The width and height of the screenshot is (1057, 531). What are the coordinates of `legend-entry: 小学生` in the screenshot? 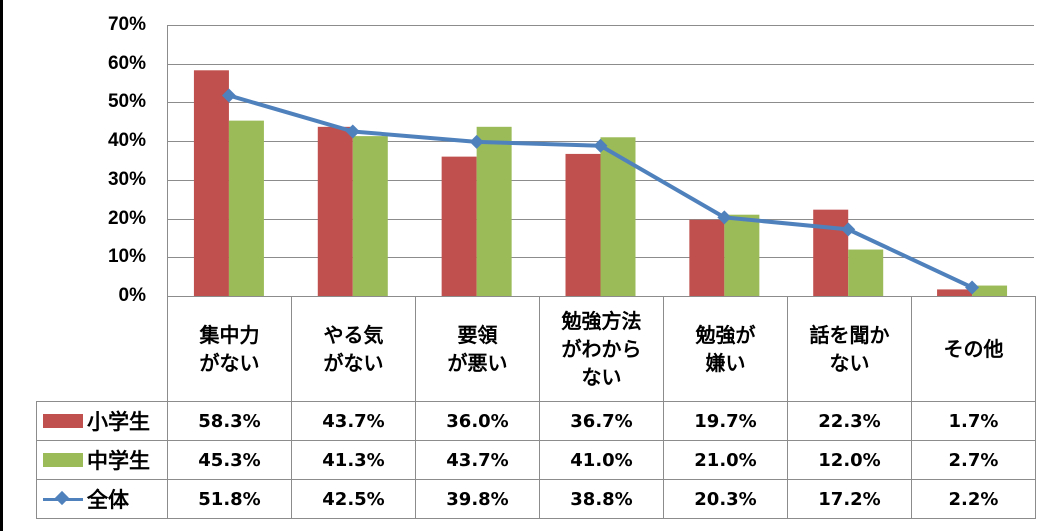 It's located at (102, 421).